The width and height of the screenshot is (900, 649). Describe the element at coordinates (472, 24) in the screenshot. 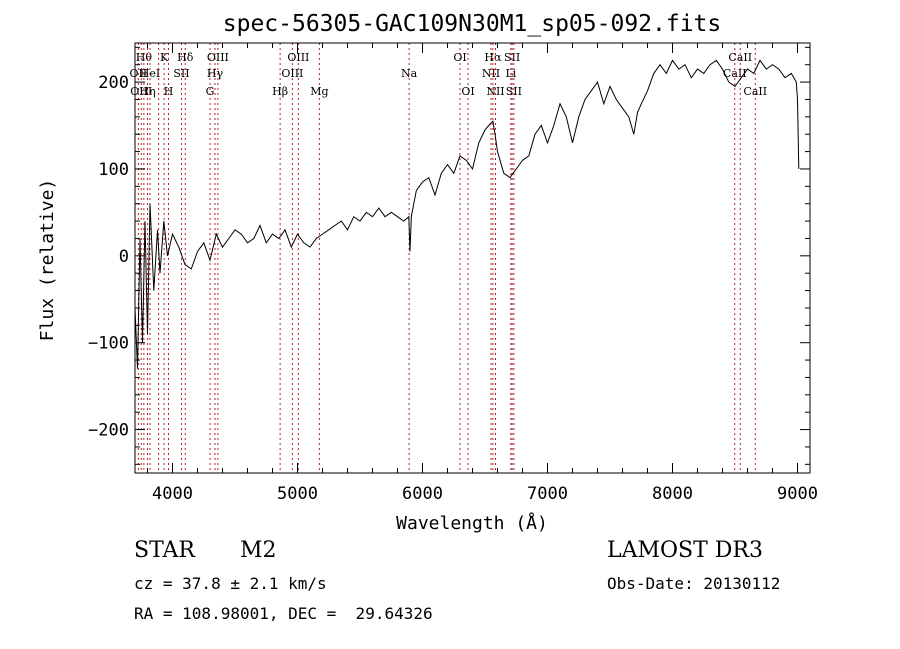

I see `chart-title: spec-56305-GAC109N30M1_sp05-092.fits` at that location.